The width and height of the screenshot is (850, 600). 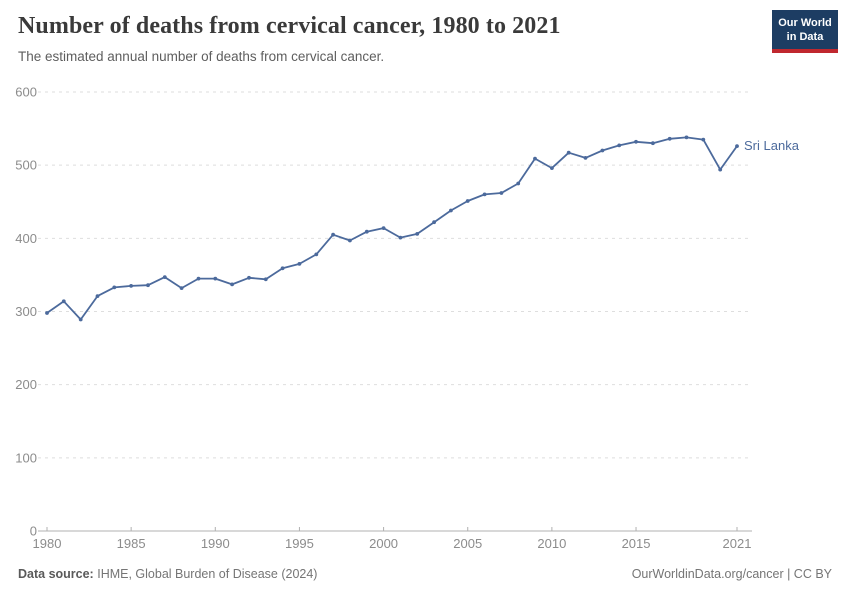 What do you see at coordinates (467, 543) in the screenshot?
I see `x-axis-tick-label: 2005` at bounding box center [467, 543].